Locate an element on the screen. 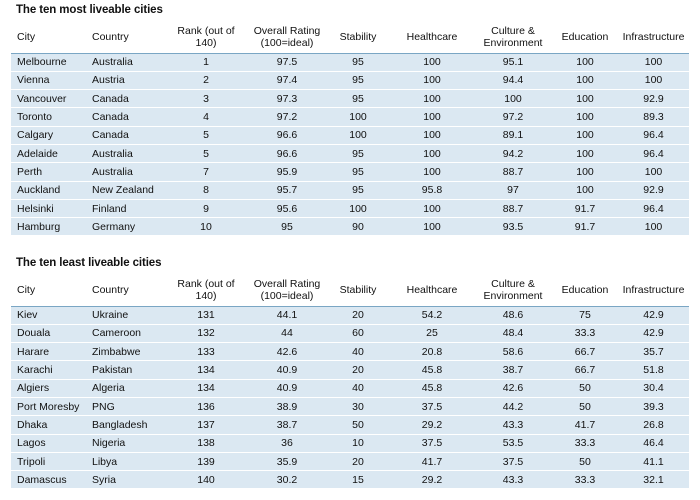 The height and width of the screenshot is (500, 700). cell-culture-environment: 94.4 is located at coordinates (513, 81).